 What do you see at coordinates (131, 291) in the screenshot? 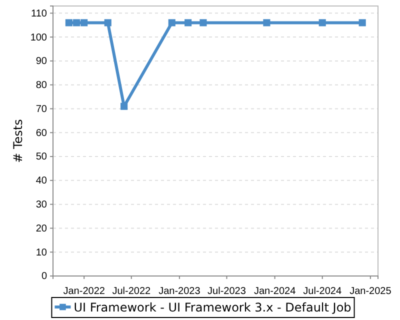
I see `x-tick-label: Jul-2022` at bounding box center [131, 291].